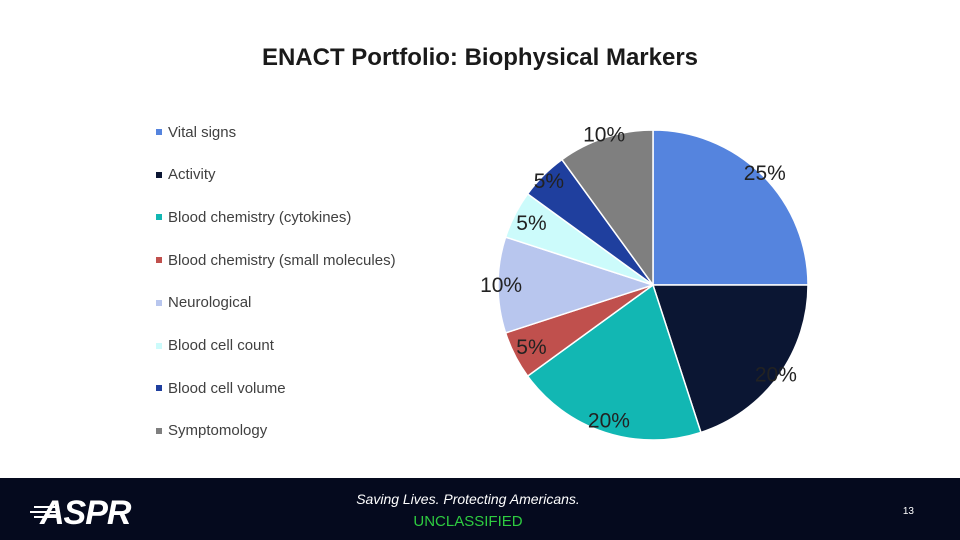  Describe the element at coordinates (765, 173) in the screenshot. I see `slice-data-label: 25%` at that location.